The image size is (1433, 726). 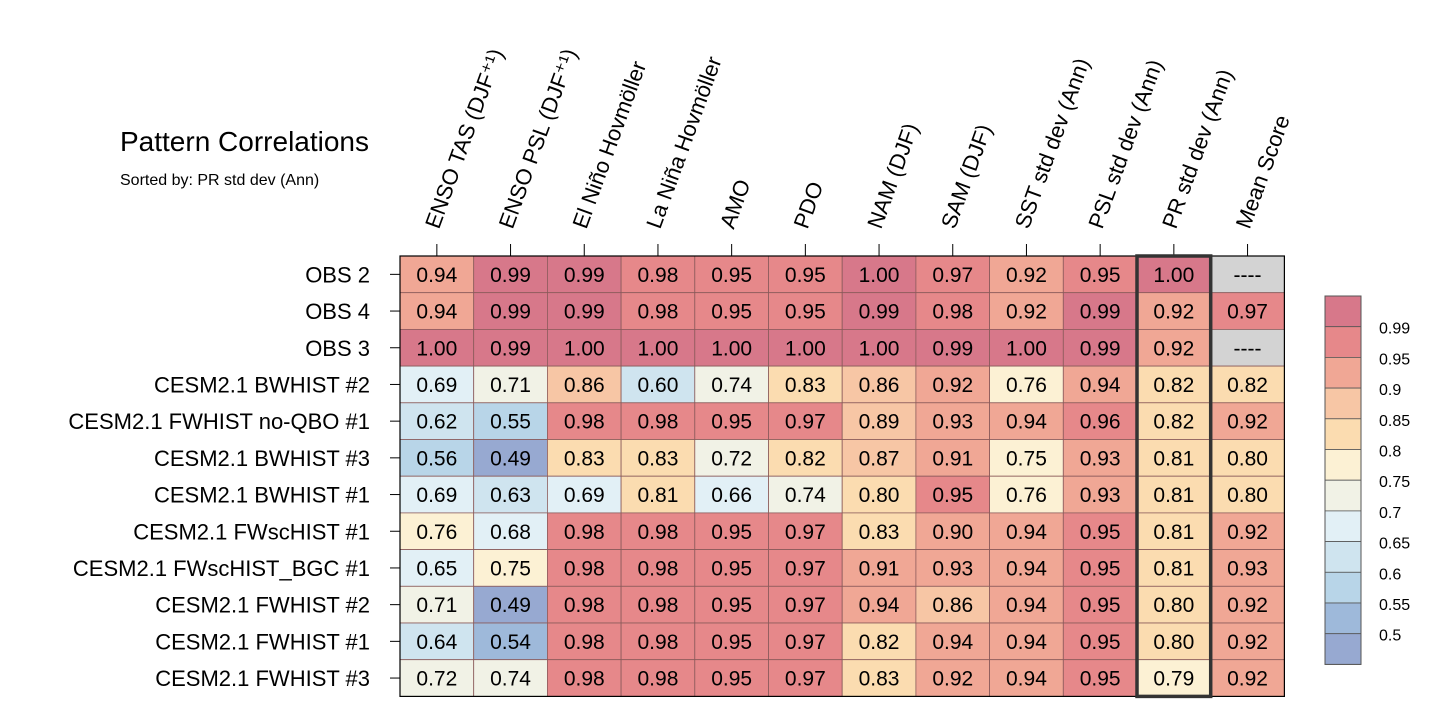 I want to click on cell-value: 0.76, so click(x=1026, y=495).